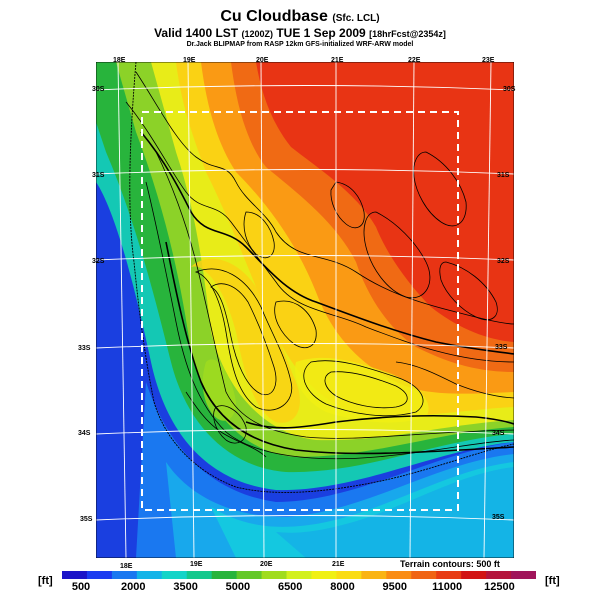  I want to click on lat-label-left: 30S, so click(98, 89).